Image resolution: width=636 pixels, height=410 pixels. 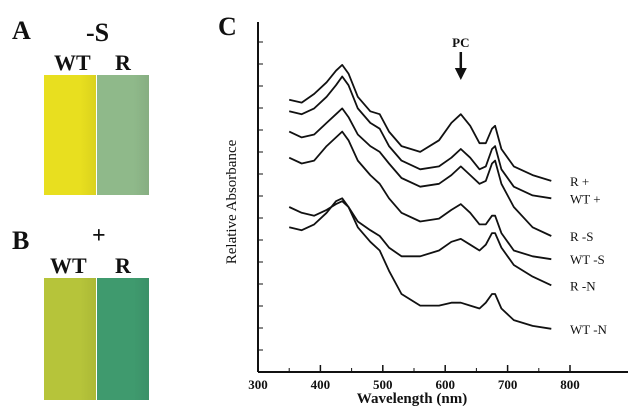 What do you see at coordinates (460, 74) in the screenshot?
I see `pc-arrow-head` at bounding box center [460, 74].